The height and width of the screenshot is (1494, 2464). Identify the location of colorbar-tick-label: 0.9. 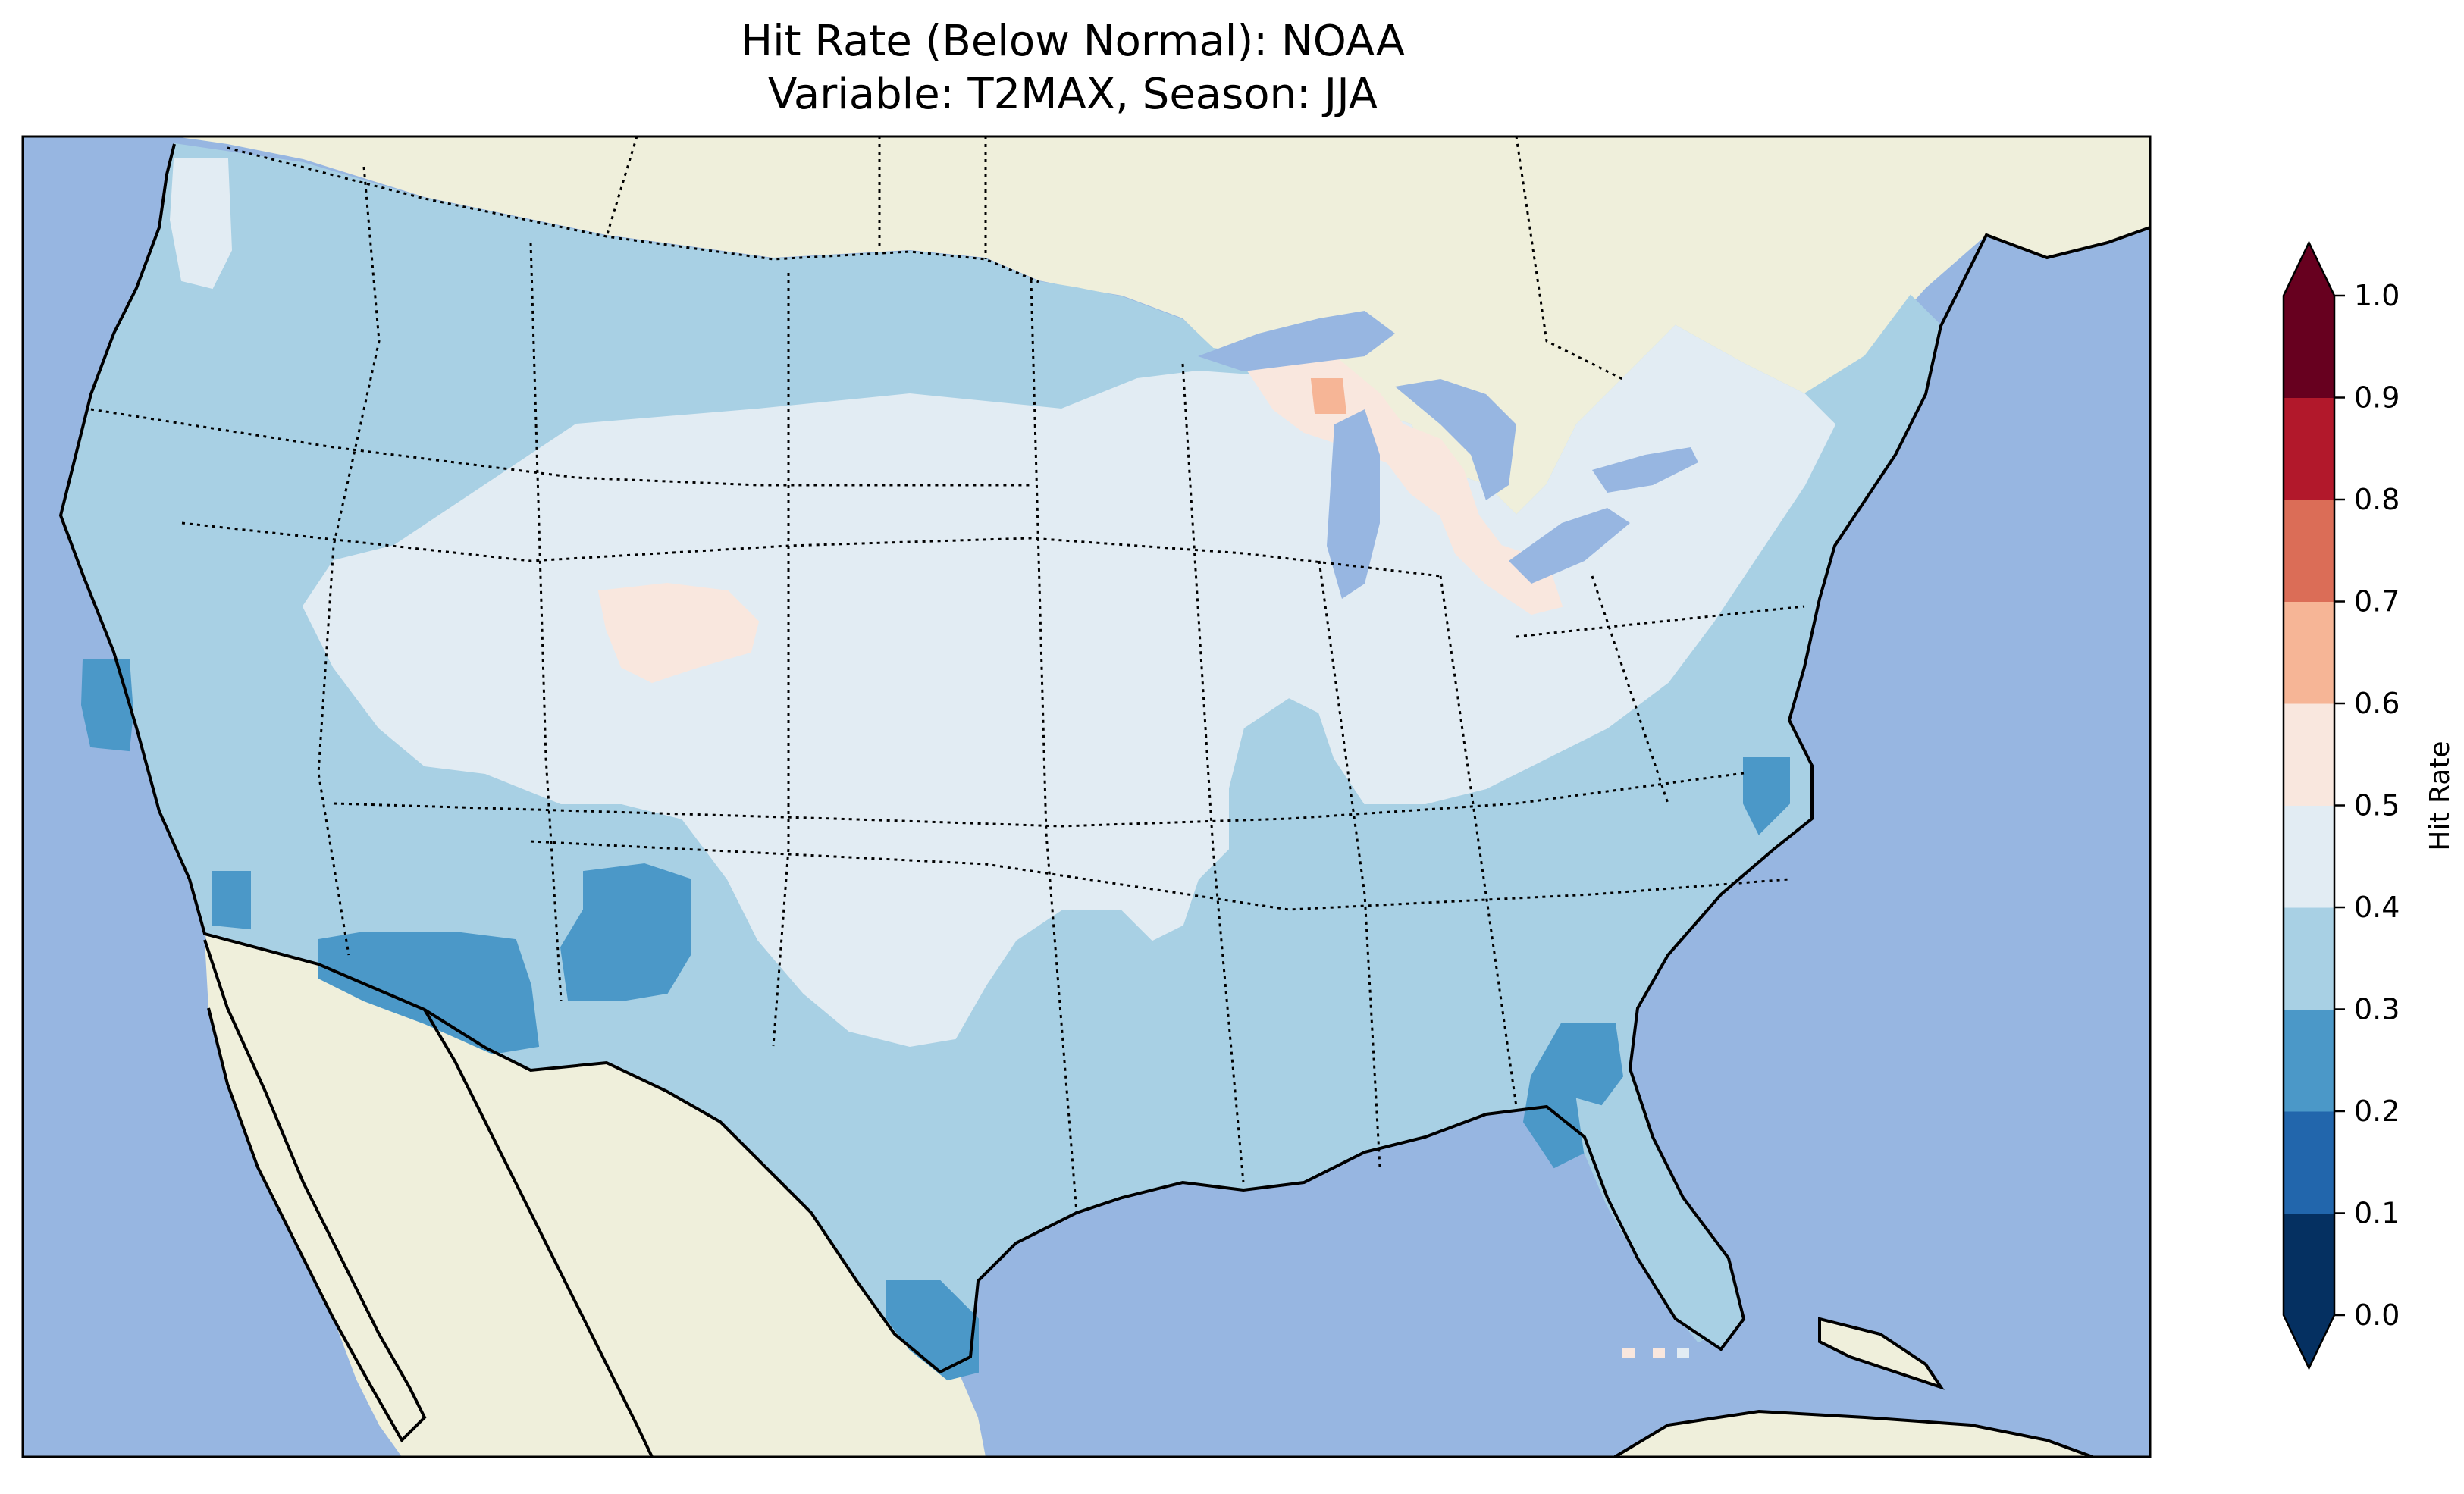
(2377, 398).